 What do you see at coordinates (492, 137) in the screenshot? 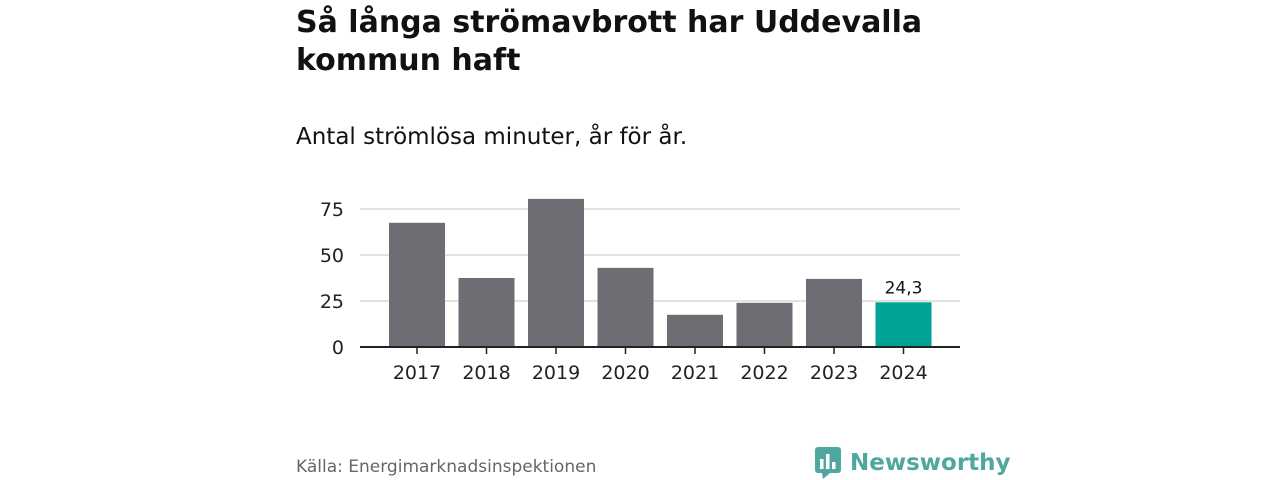
I see `chart-subtitle: Antal strömlösa minuter, år för år.` at bounding box center [492, 137].